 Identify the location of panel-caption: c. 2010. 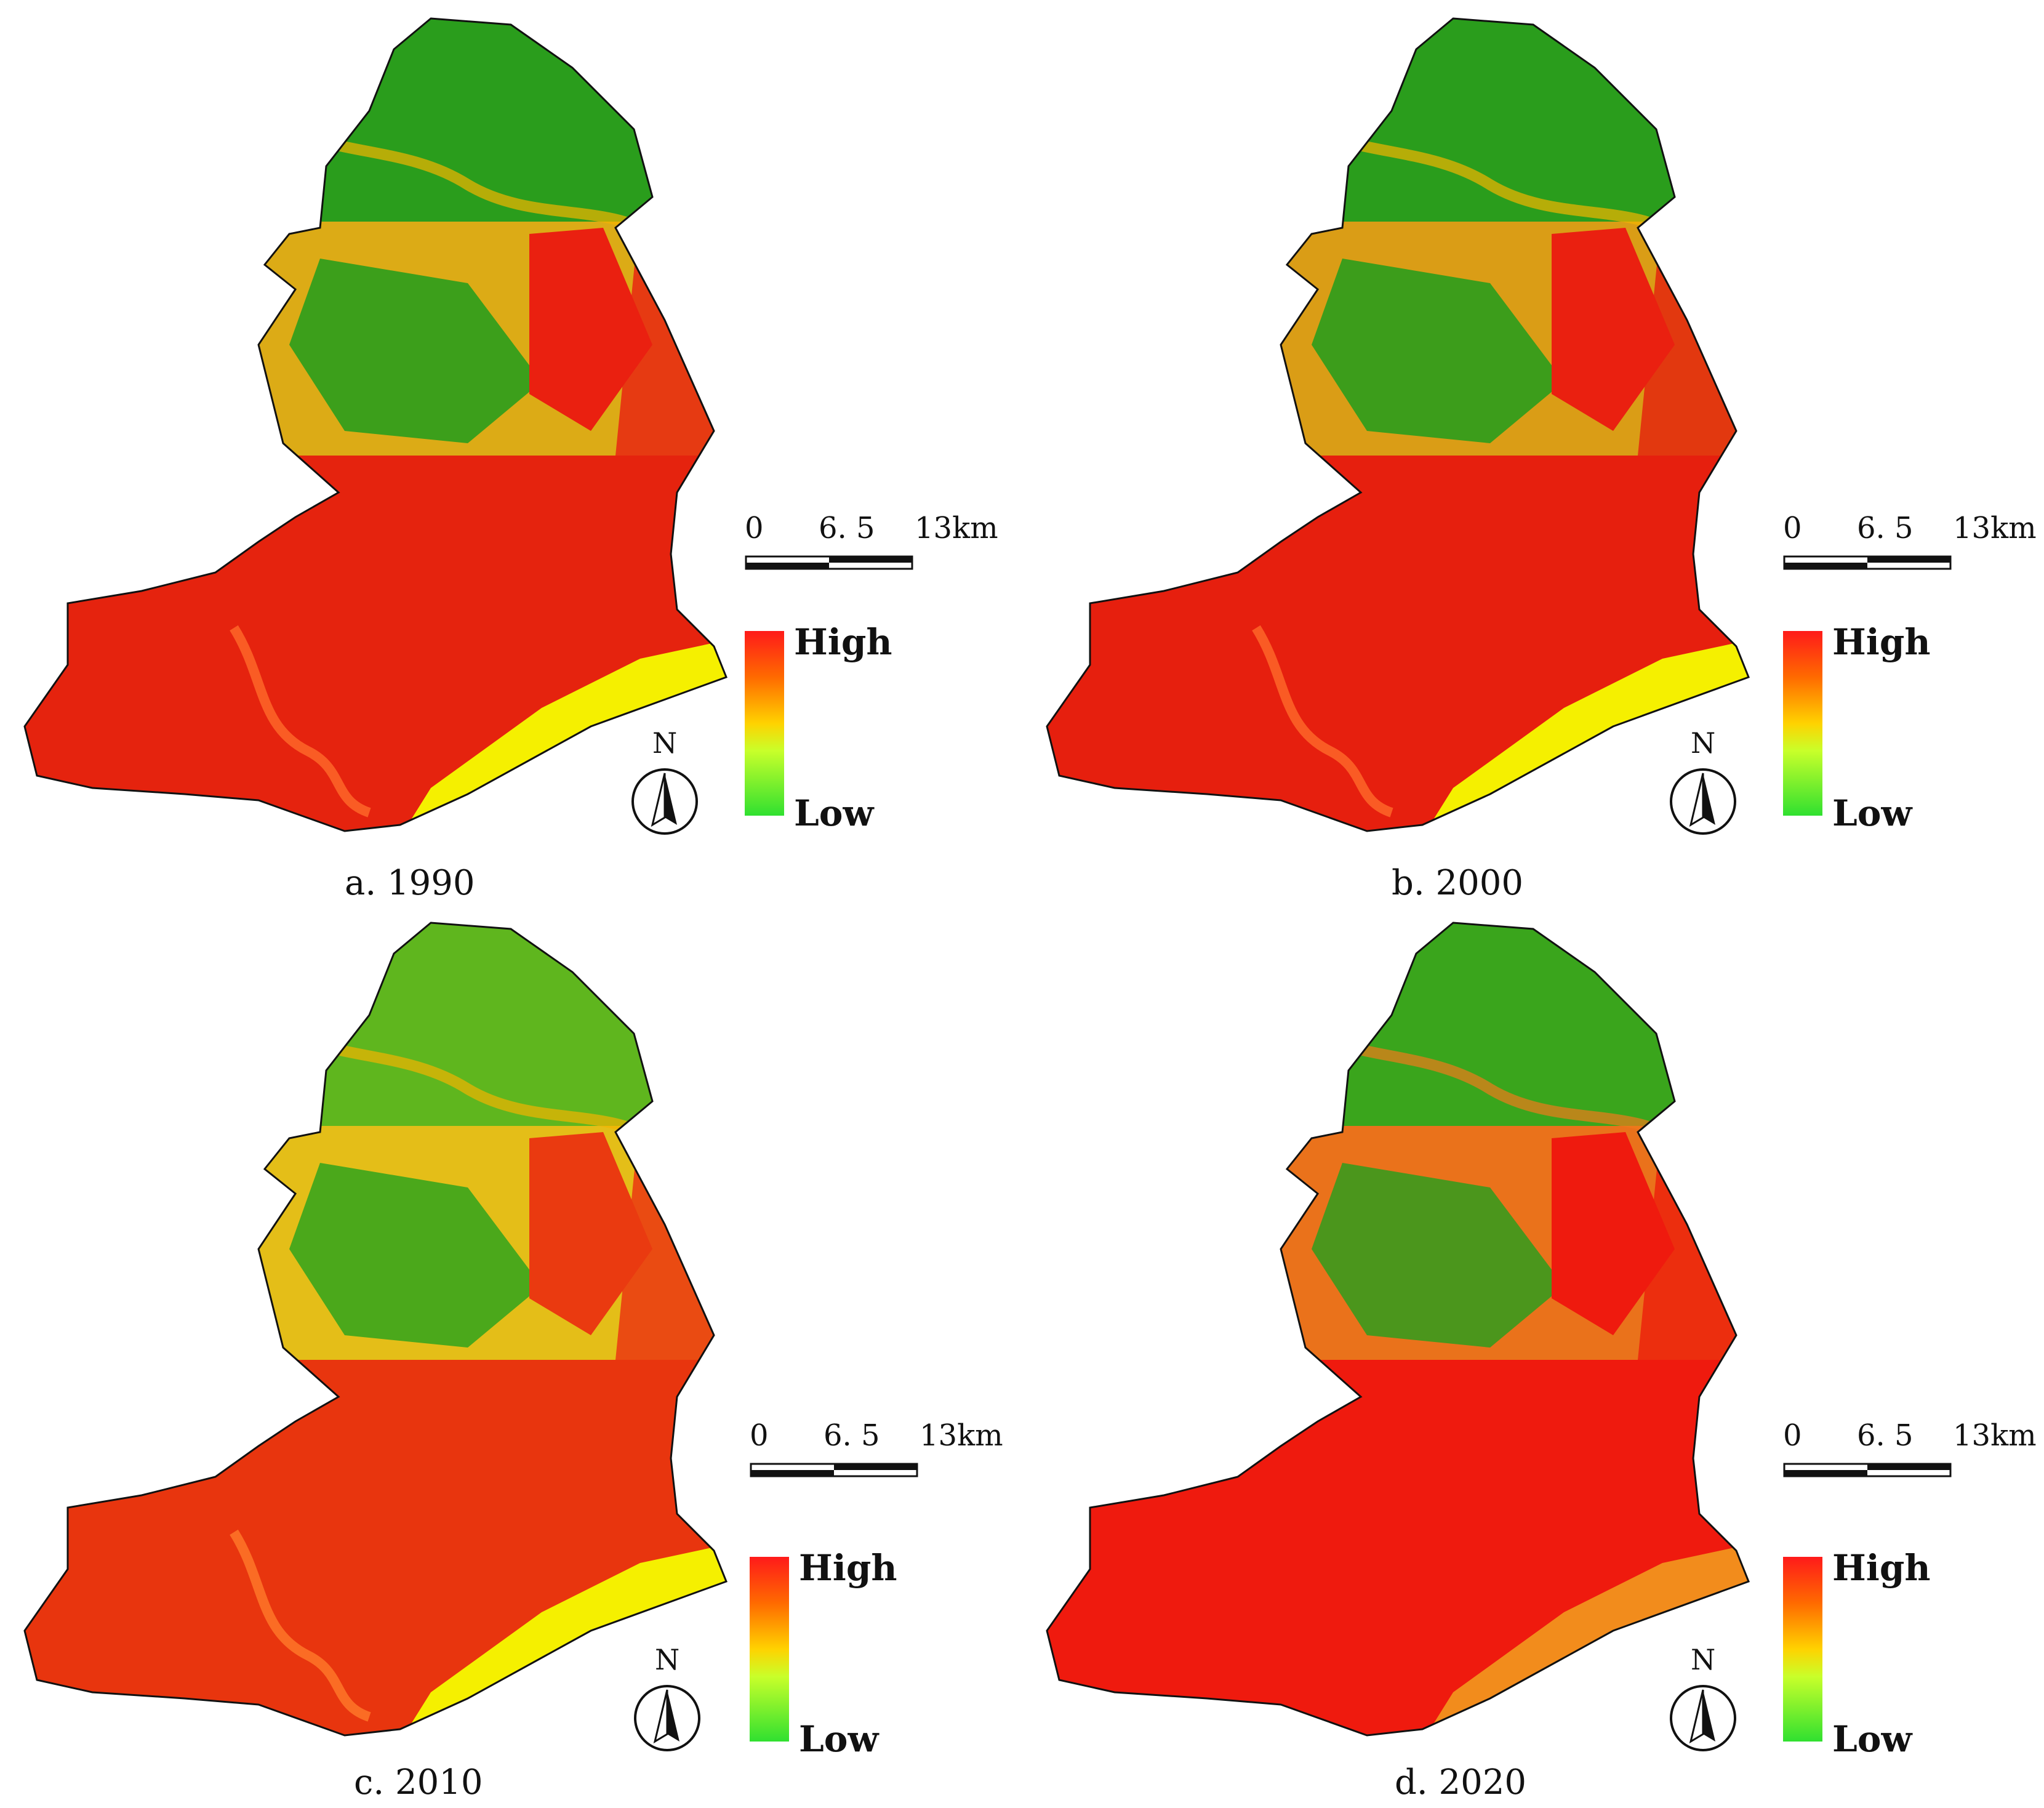
(418, 1782).